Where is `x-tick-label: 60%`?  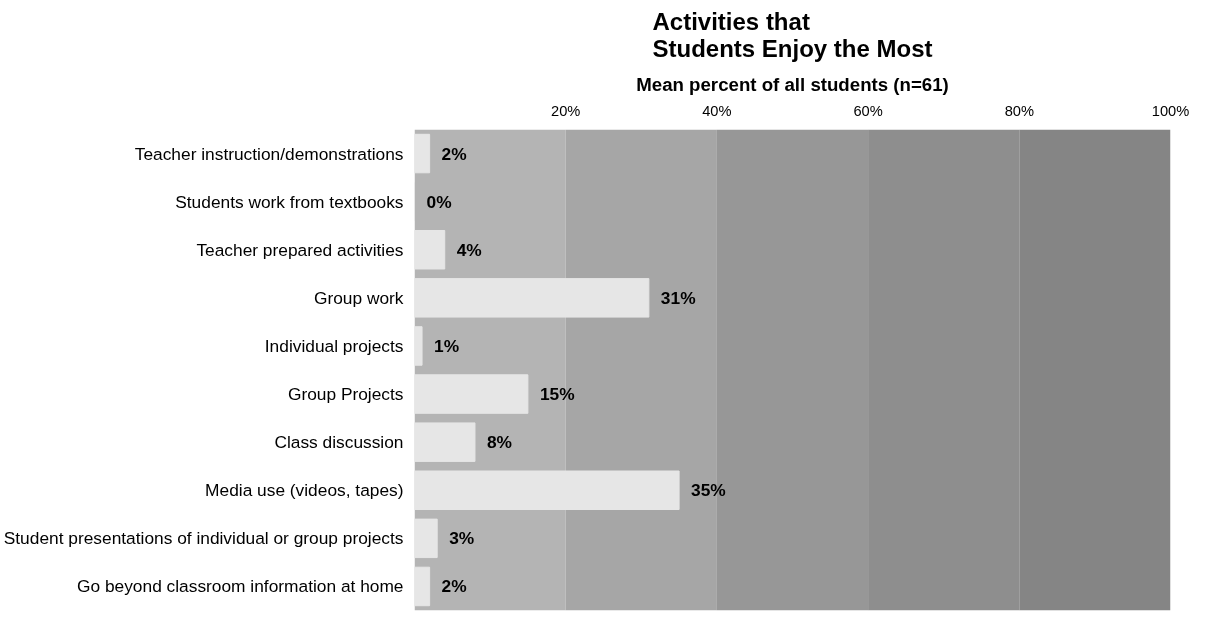
x-tick-label: 60% is located at coordinates (868, 110).